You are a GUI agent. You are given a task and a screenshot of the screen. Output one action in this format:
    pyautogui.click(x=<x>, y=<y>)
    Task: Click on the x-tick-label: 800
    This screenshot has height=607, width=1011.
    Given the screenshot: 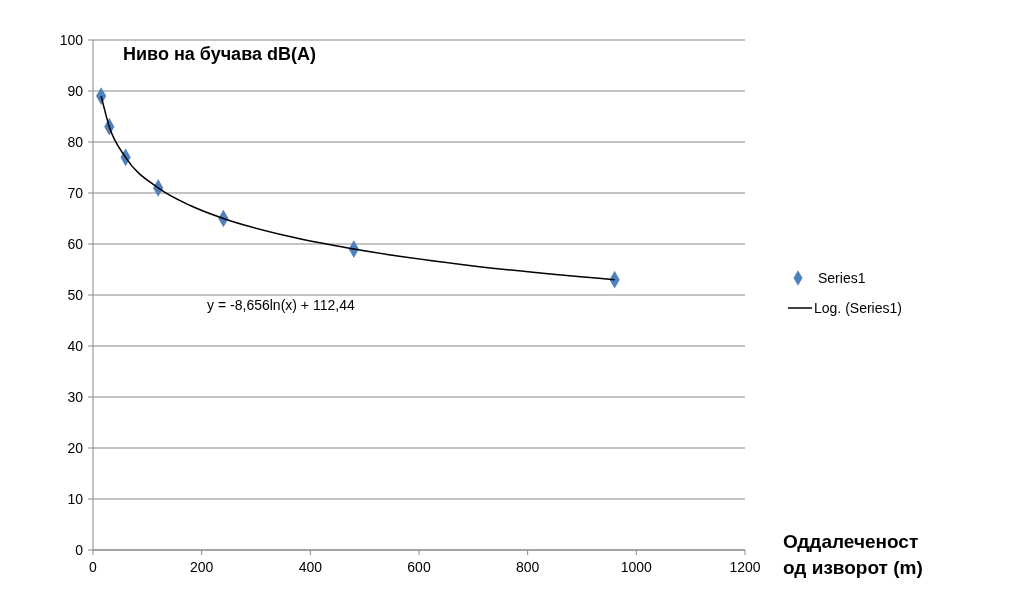 What is the action you would take?
    pyautogui.click(x=527, y=567)
    